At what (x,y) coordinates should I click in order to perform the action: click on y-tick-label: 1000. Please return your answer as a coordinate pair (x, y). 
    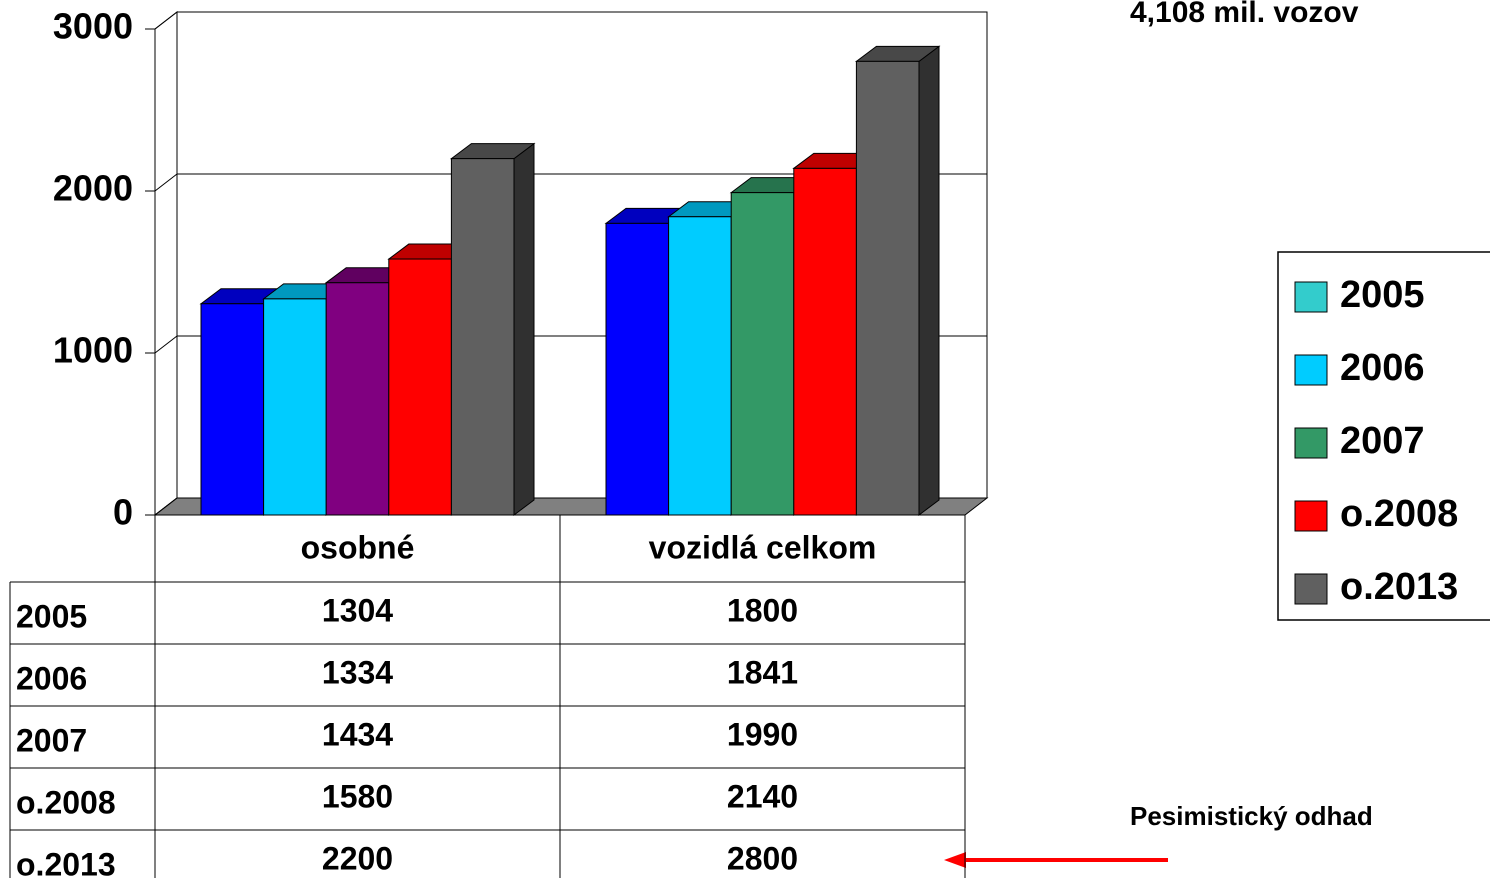
    Looking at the image, I should click on (93, 350).